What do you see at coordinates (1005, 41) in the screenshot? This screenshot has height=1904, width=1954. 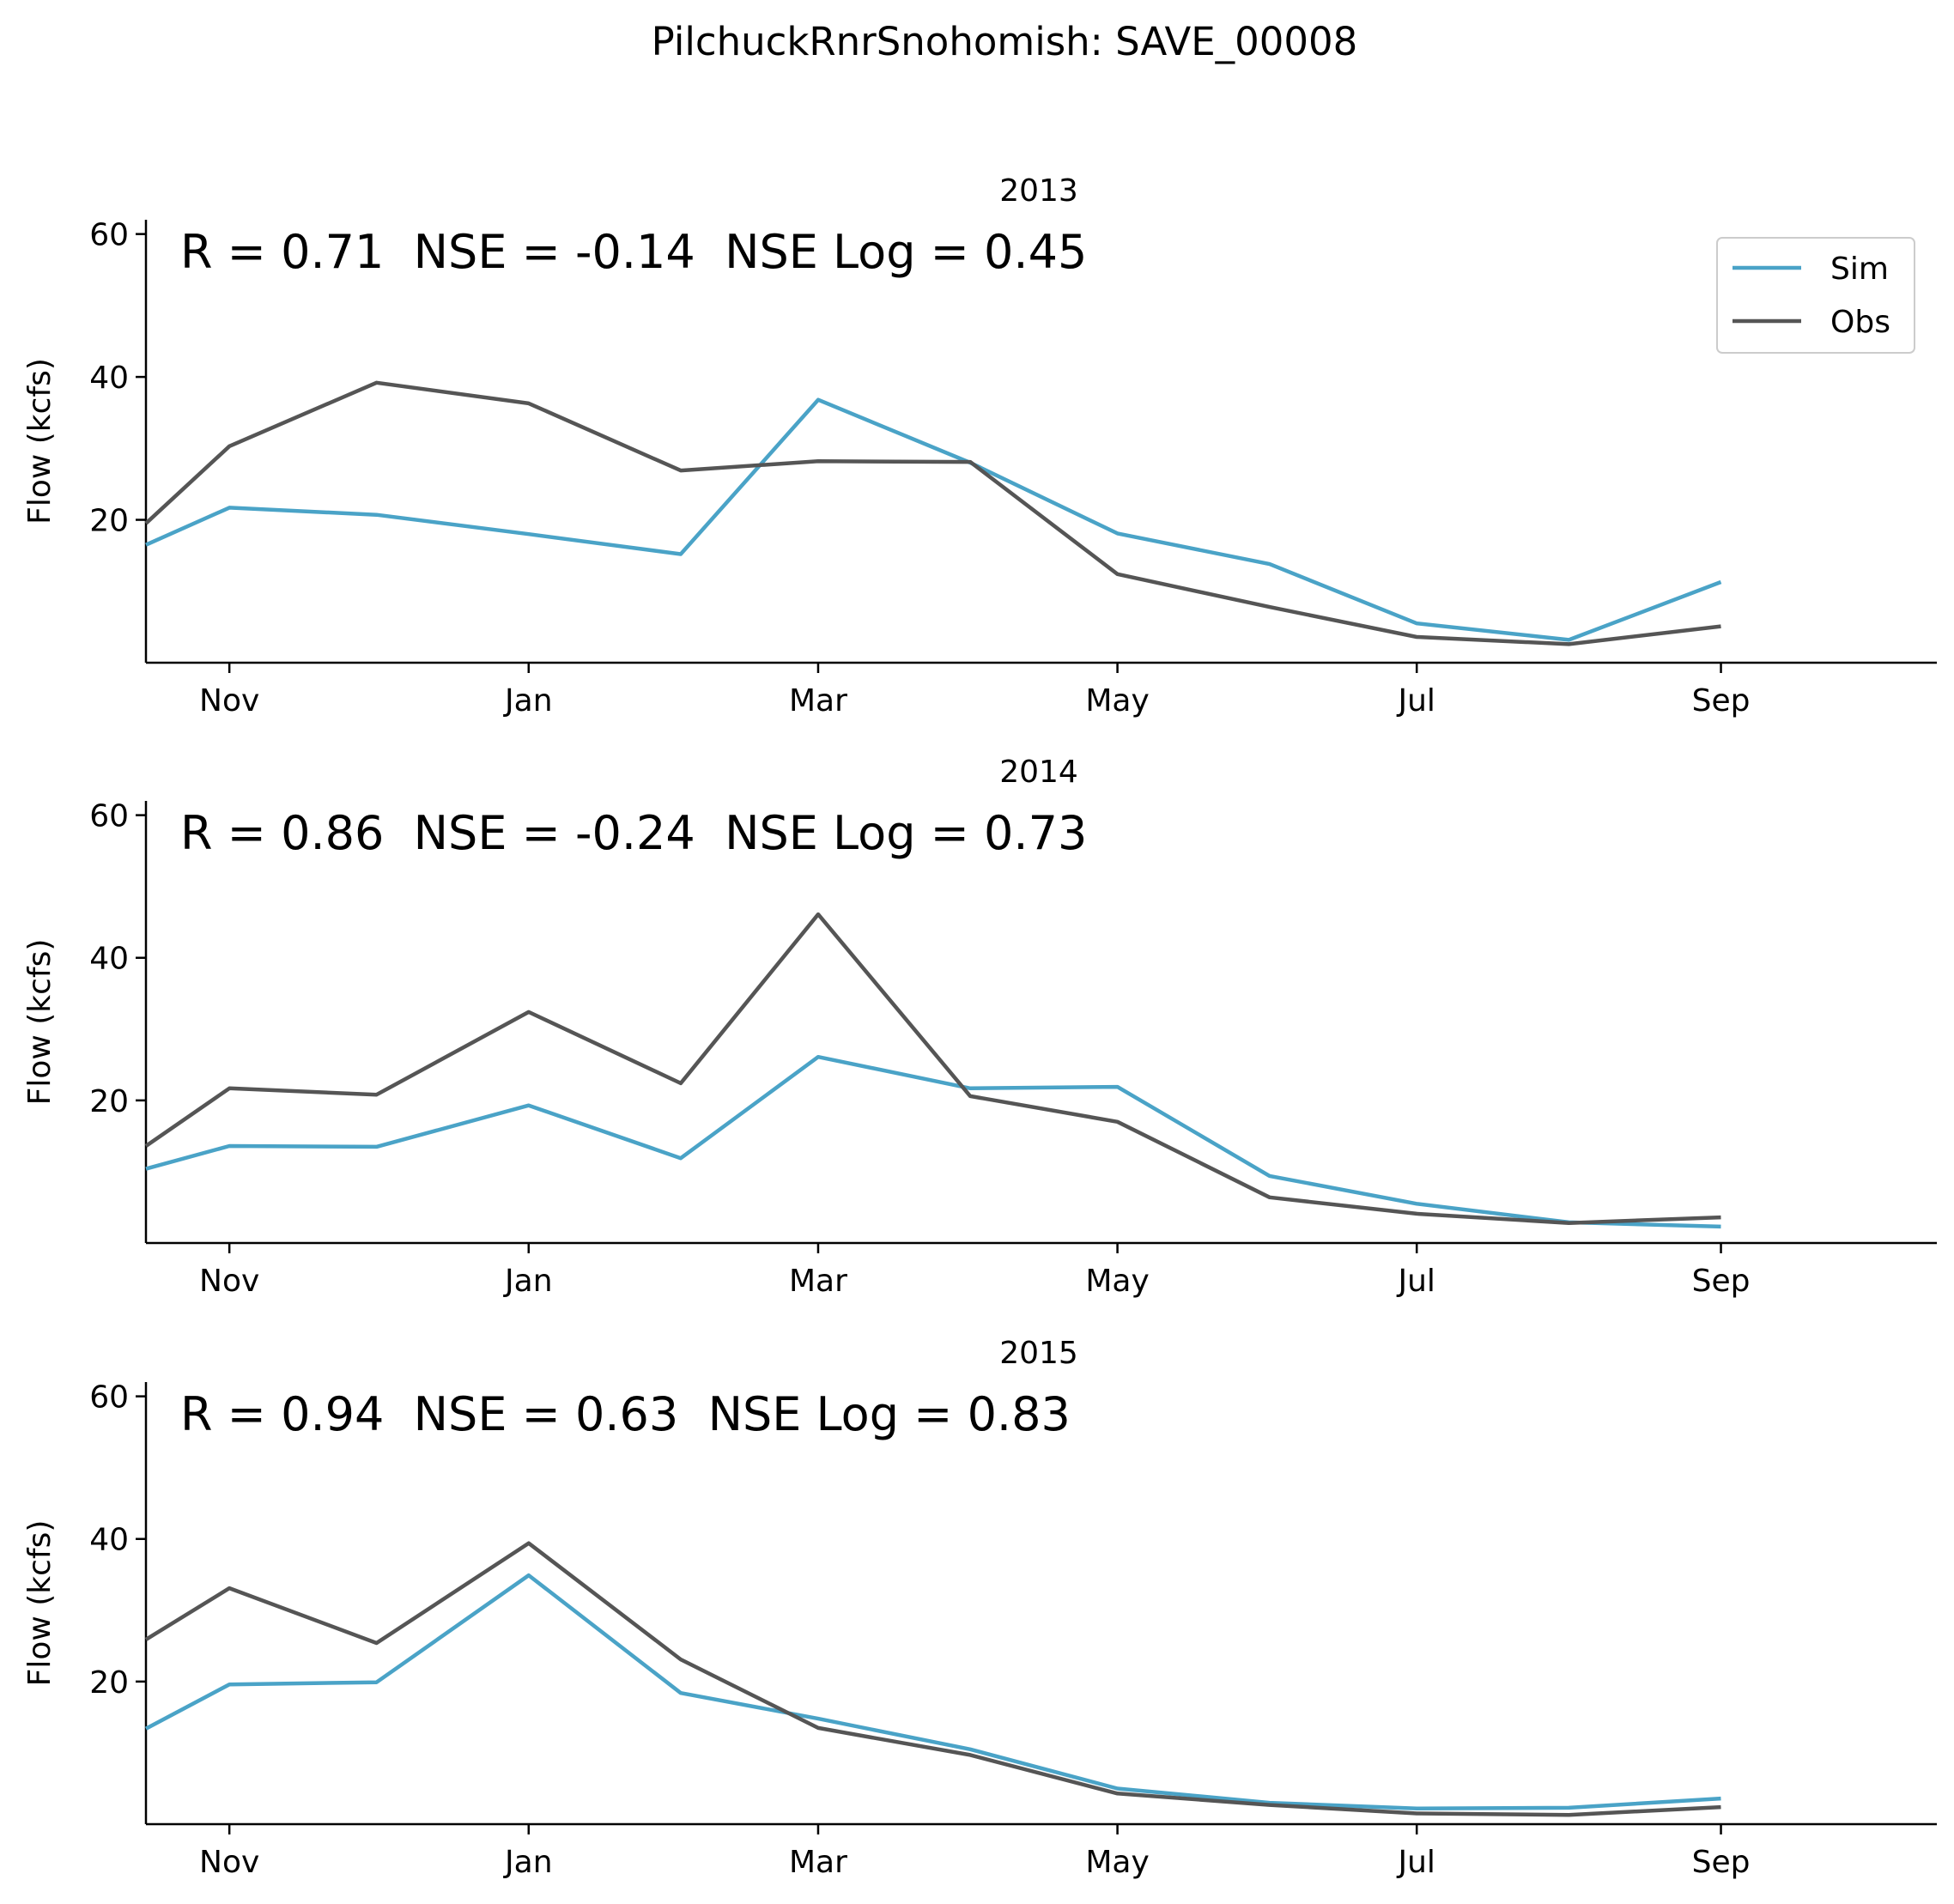 I see `figure-title: PilchuckRnrSnohomish: SAVE_00008` at bounding box center [1005, 41].